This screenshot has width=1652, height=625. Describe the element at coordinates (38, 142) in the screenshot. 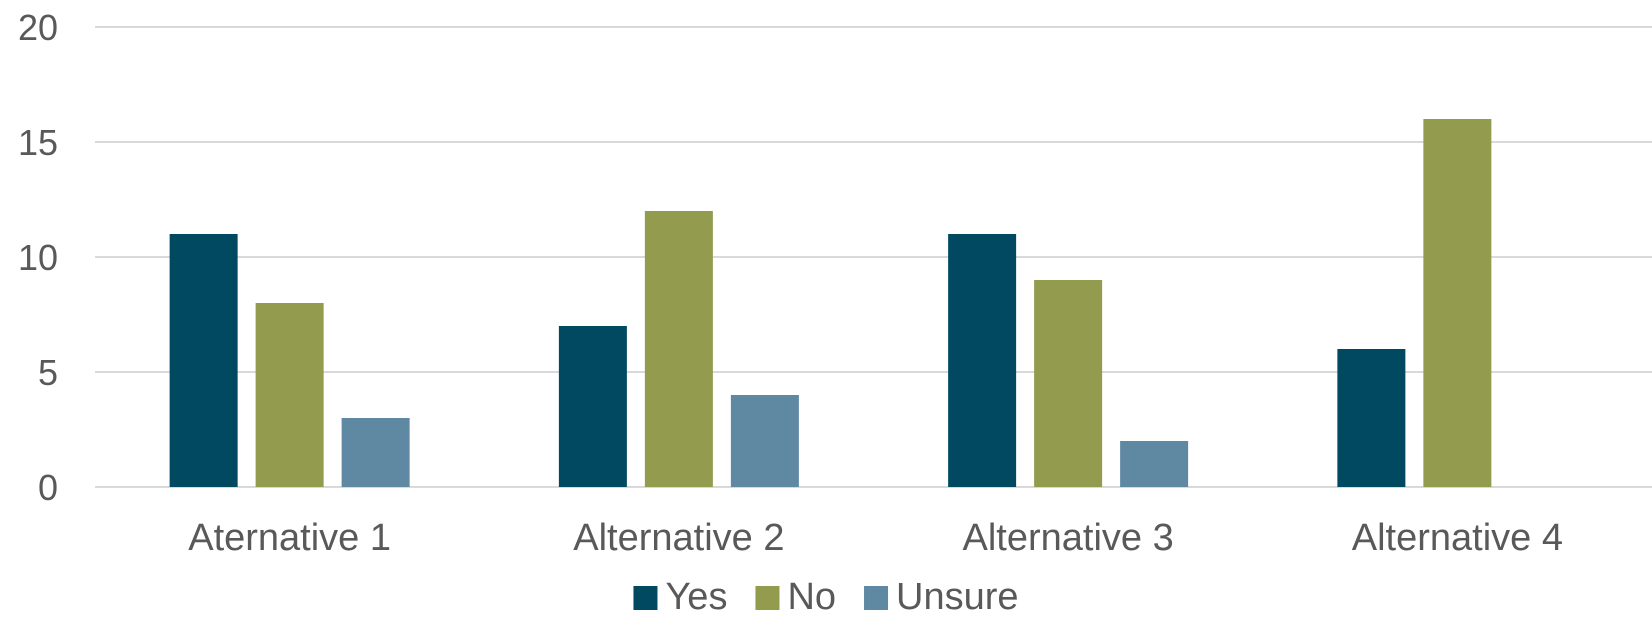

I see `y-tick-label: 15` at that location.